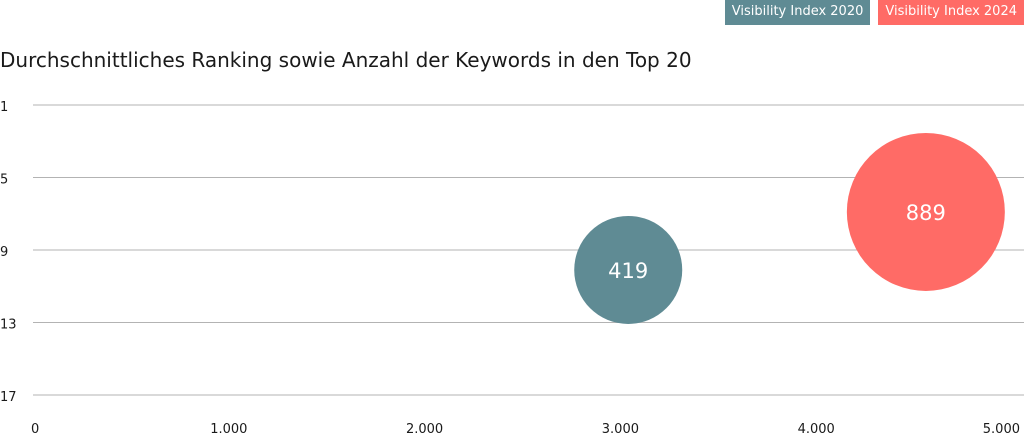 This screenshot has width=1024, height=436. I want to click on y-tick-label-1: 1, so click(4, 107).